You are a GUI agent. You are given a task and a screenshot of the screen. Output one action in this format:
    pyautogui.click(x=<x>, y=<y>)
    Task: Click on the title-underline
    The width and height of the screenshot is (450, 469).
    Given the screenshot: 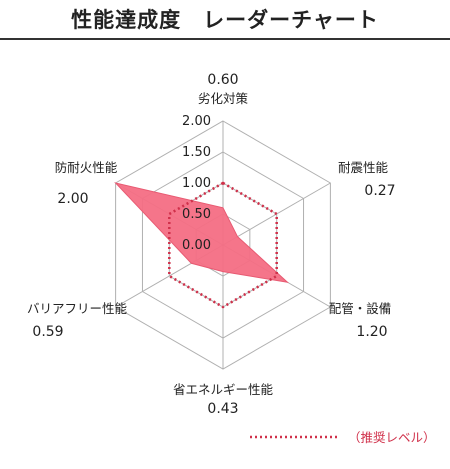 What is the action you would take?
    pyautogui.click(x=225, y=39)
    